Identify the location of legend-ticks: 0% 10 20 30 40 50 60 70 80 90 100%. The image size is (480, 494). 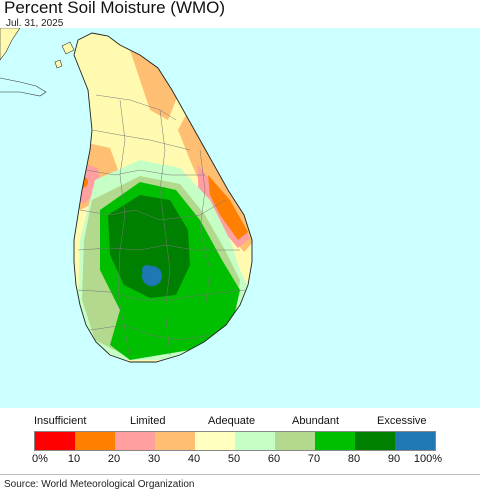
(240, 460).